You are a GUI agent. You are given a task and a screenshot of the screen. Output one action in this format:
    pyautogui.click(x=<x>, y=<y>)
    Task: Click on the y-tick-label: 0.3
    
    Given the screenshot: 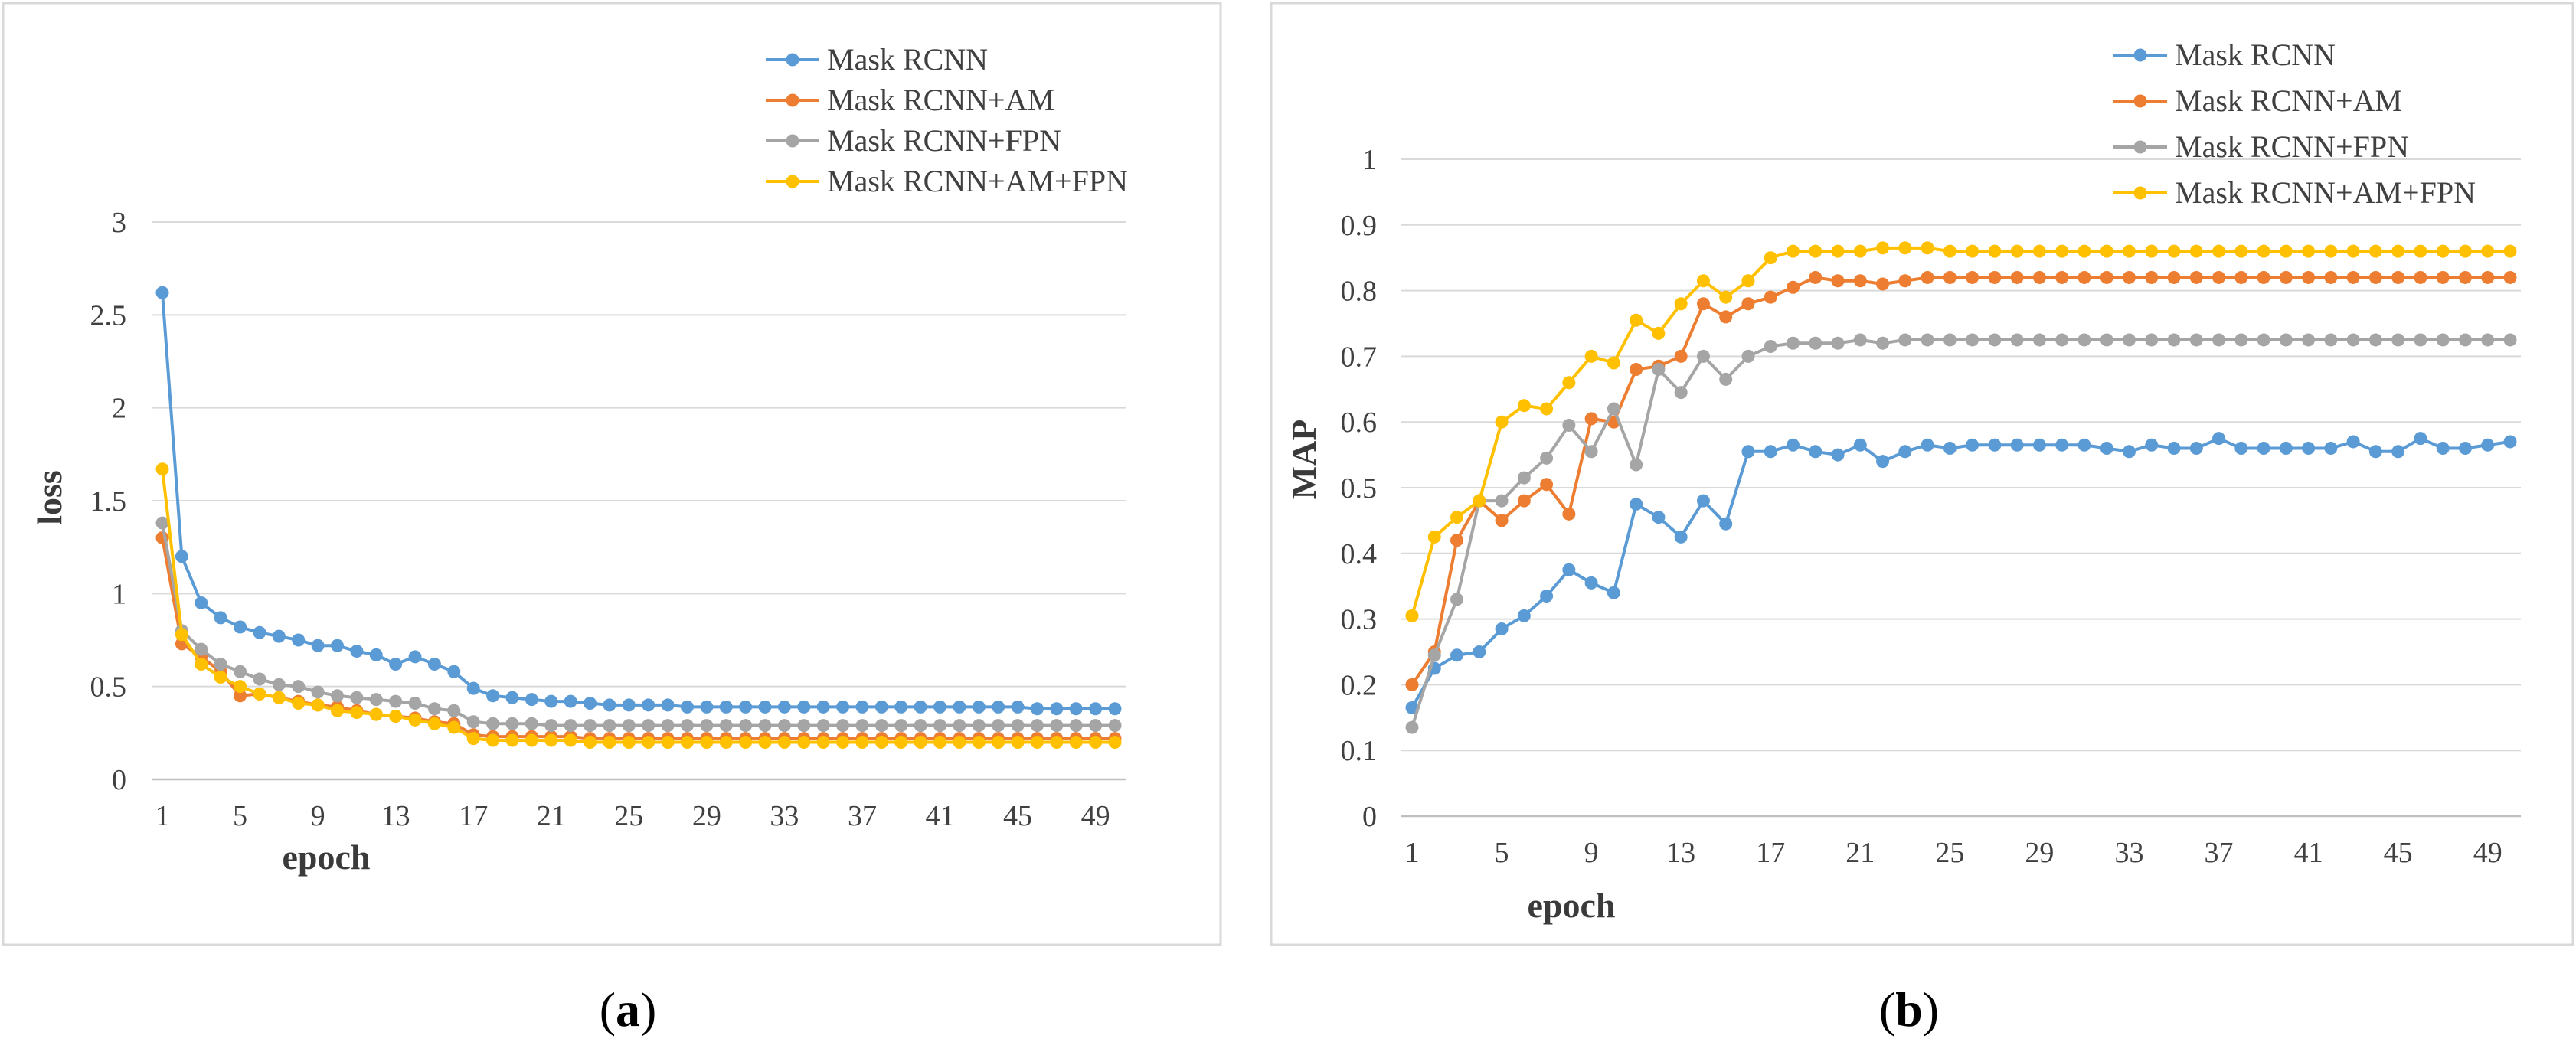 What is the action you would take?
    pyautogui.click(x=1359, y=620)
    